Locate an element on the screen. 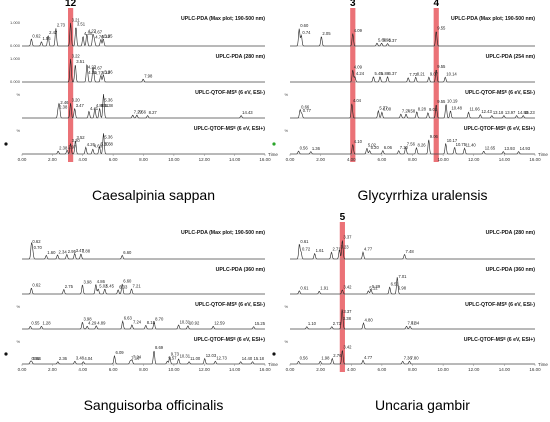 This screenshot has width=550, height=422. peak-label: 2.76 is located at coordinates (337, 355).